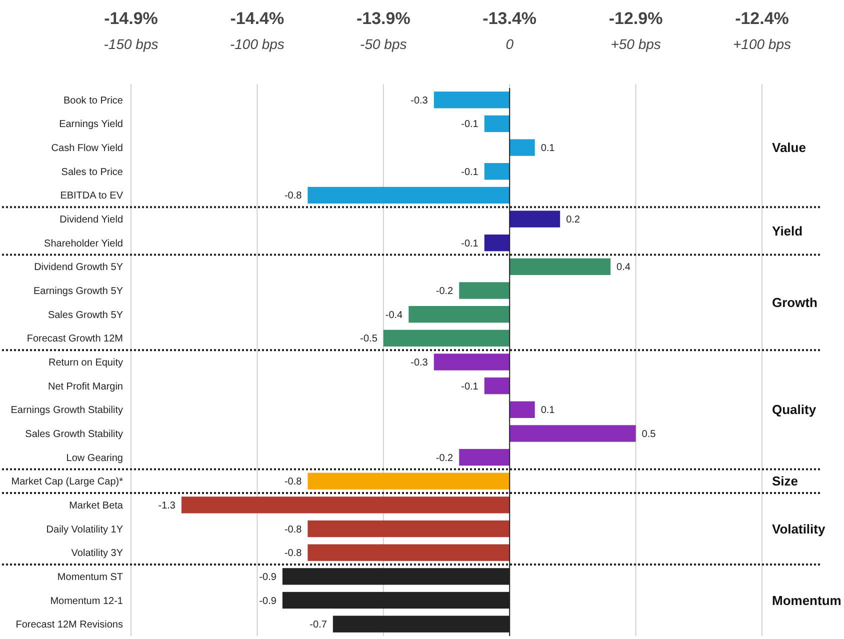  What do you see at coordinates (257, 44) in the screenshot?
I see `text: -100 bps` at bounding box center [257, 44].